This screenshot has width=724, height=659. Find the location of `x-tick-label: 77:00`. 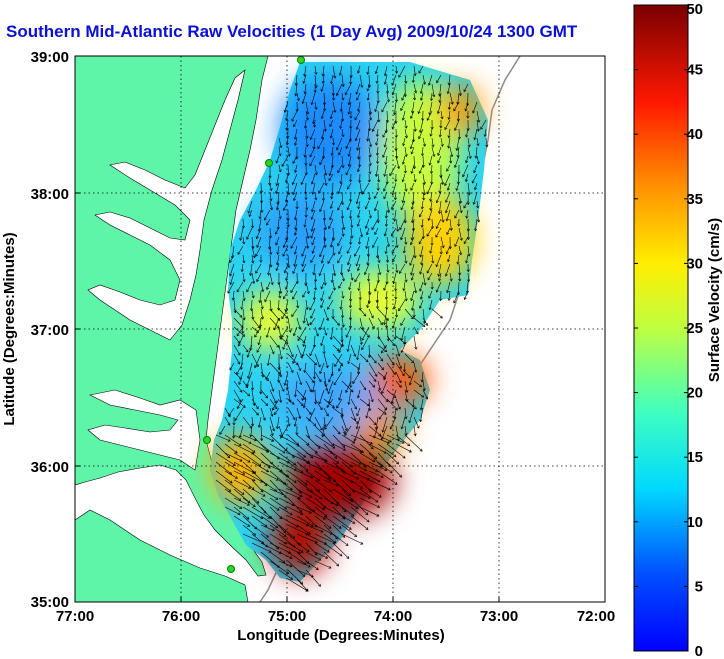

x-tick-label: 77:00 is located at coordinates (75, 616).